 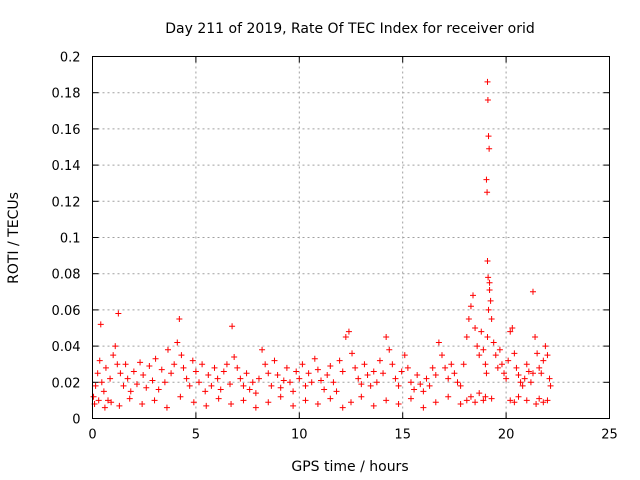 I want to click on y-tick-label: 0.14, so click(x=66, y=166).